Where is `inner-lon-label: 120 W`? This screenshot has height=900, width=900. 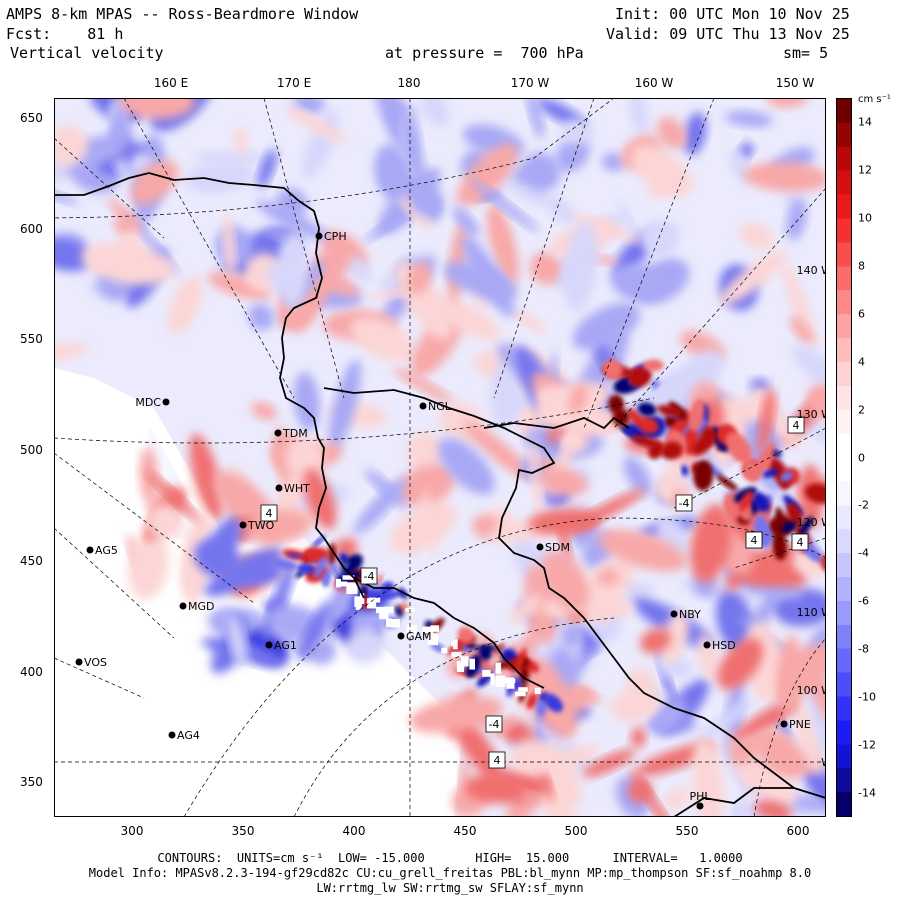 inner-lon-label: 120 W is located at coordinates (811, 522).